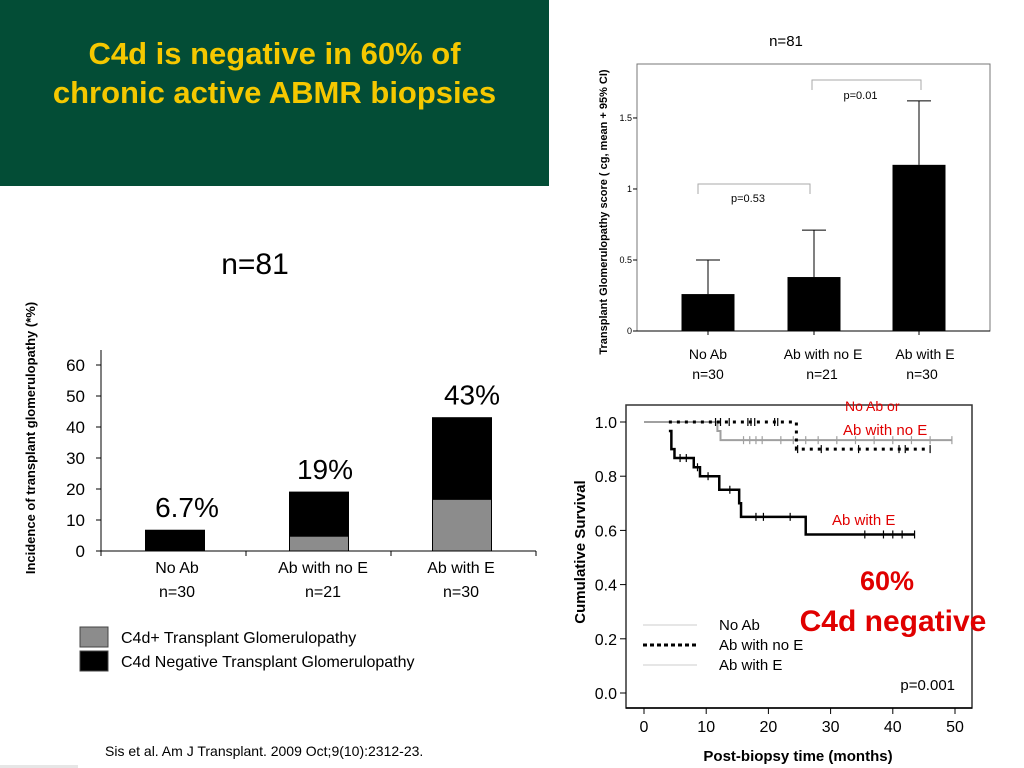 Image resolution: width=1024 pixels, height=768 pixels. I want to click on incidence-x-tick-label: No Ab, so click(177, 568).